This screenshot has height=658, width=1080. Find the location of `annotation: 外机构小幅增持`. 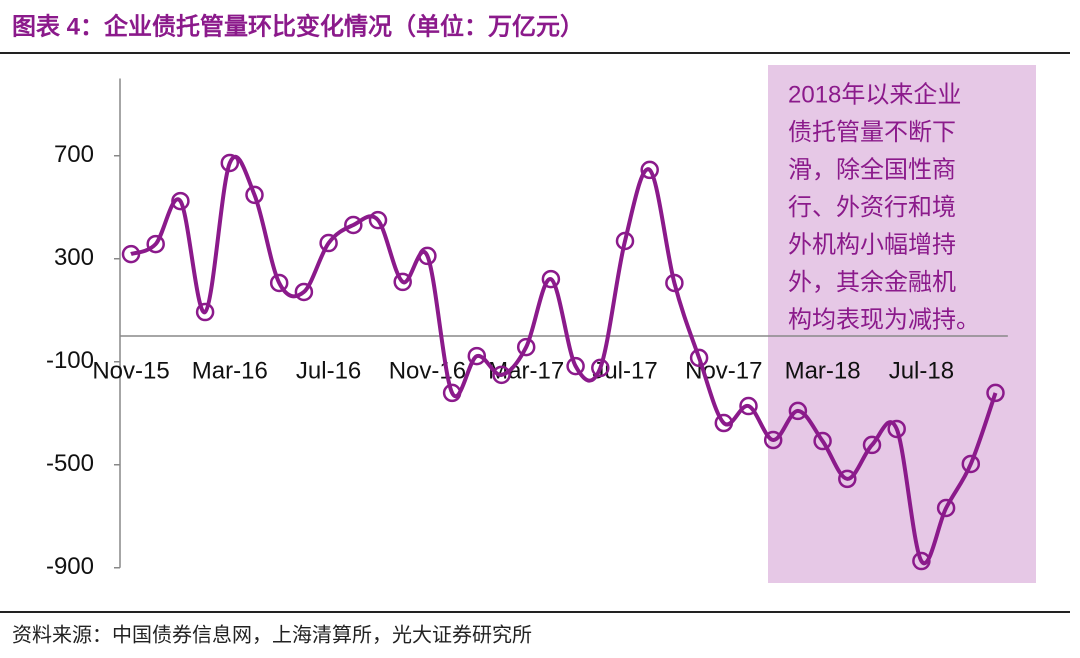

annotation: 外机构小幅增持 is located at coordinates (872, 244).